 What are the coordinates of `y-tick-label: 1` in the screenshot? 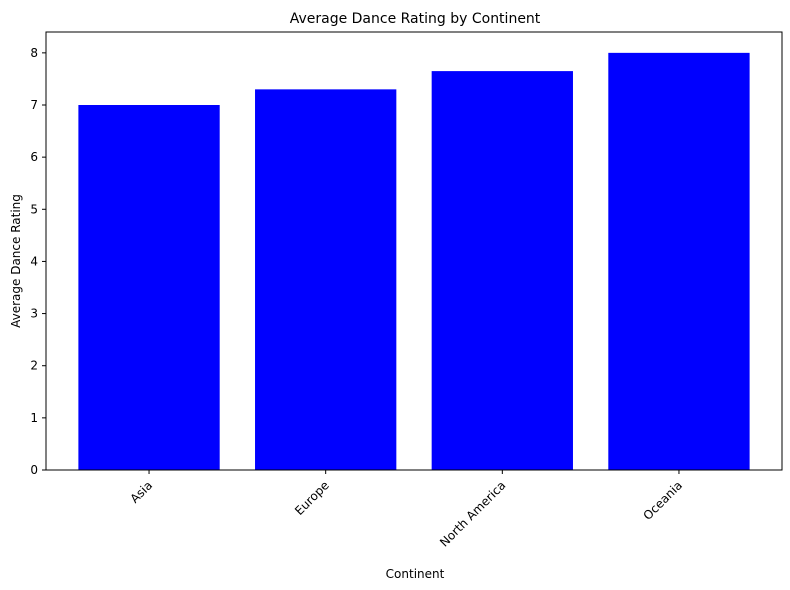 It's located at (34, 418).